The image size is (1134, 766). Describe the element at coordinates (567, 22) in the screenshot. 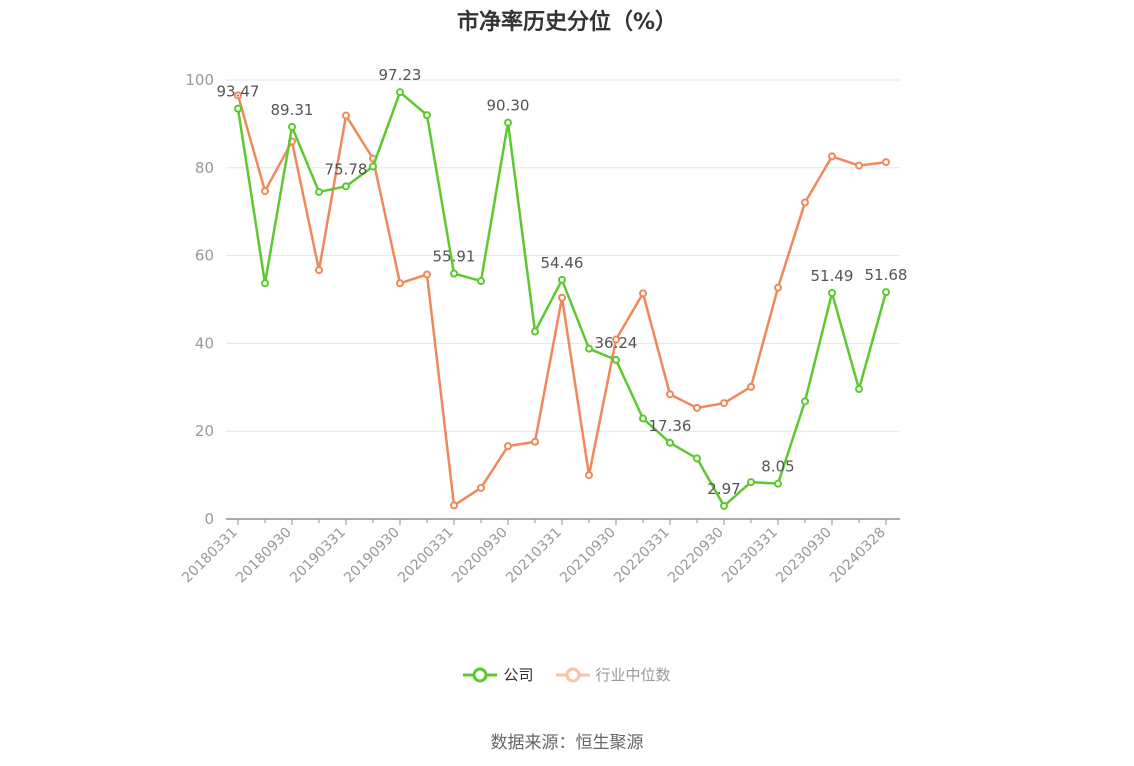

I see `chart-title: 市净率历史分位（%）` at that location.